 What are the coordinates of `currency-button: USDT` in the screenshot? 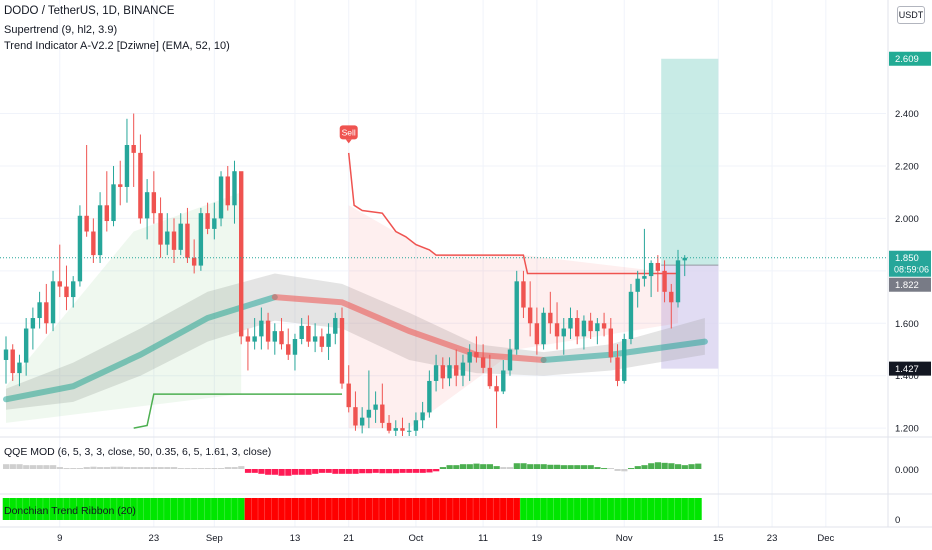 It's located at (911, 15).